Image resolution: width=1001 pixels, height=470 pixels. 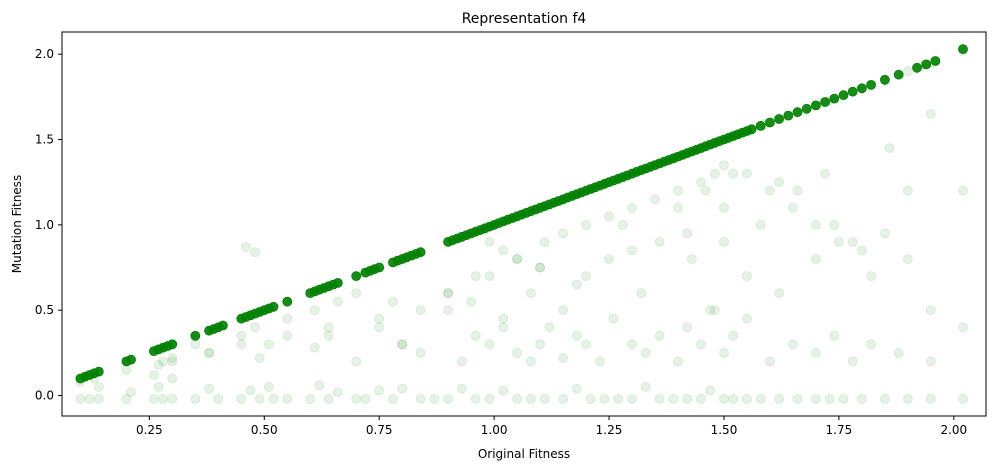 What do you see at coordinates (149, 430) in the screenshot?
I see `x-tick-label: 0.25` at bounding box center [149, 430].